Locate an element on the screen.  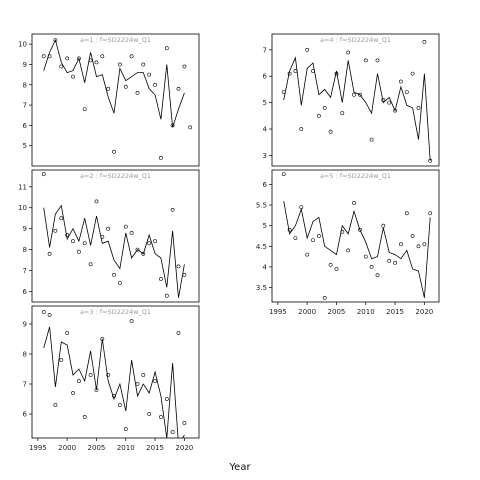
y-tick-label: 8 is located at coordinates (25, 355).